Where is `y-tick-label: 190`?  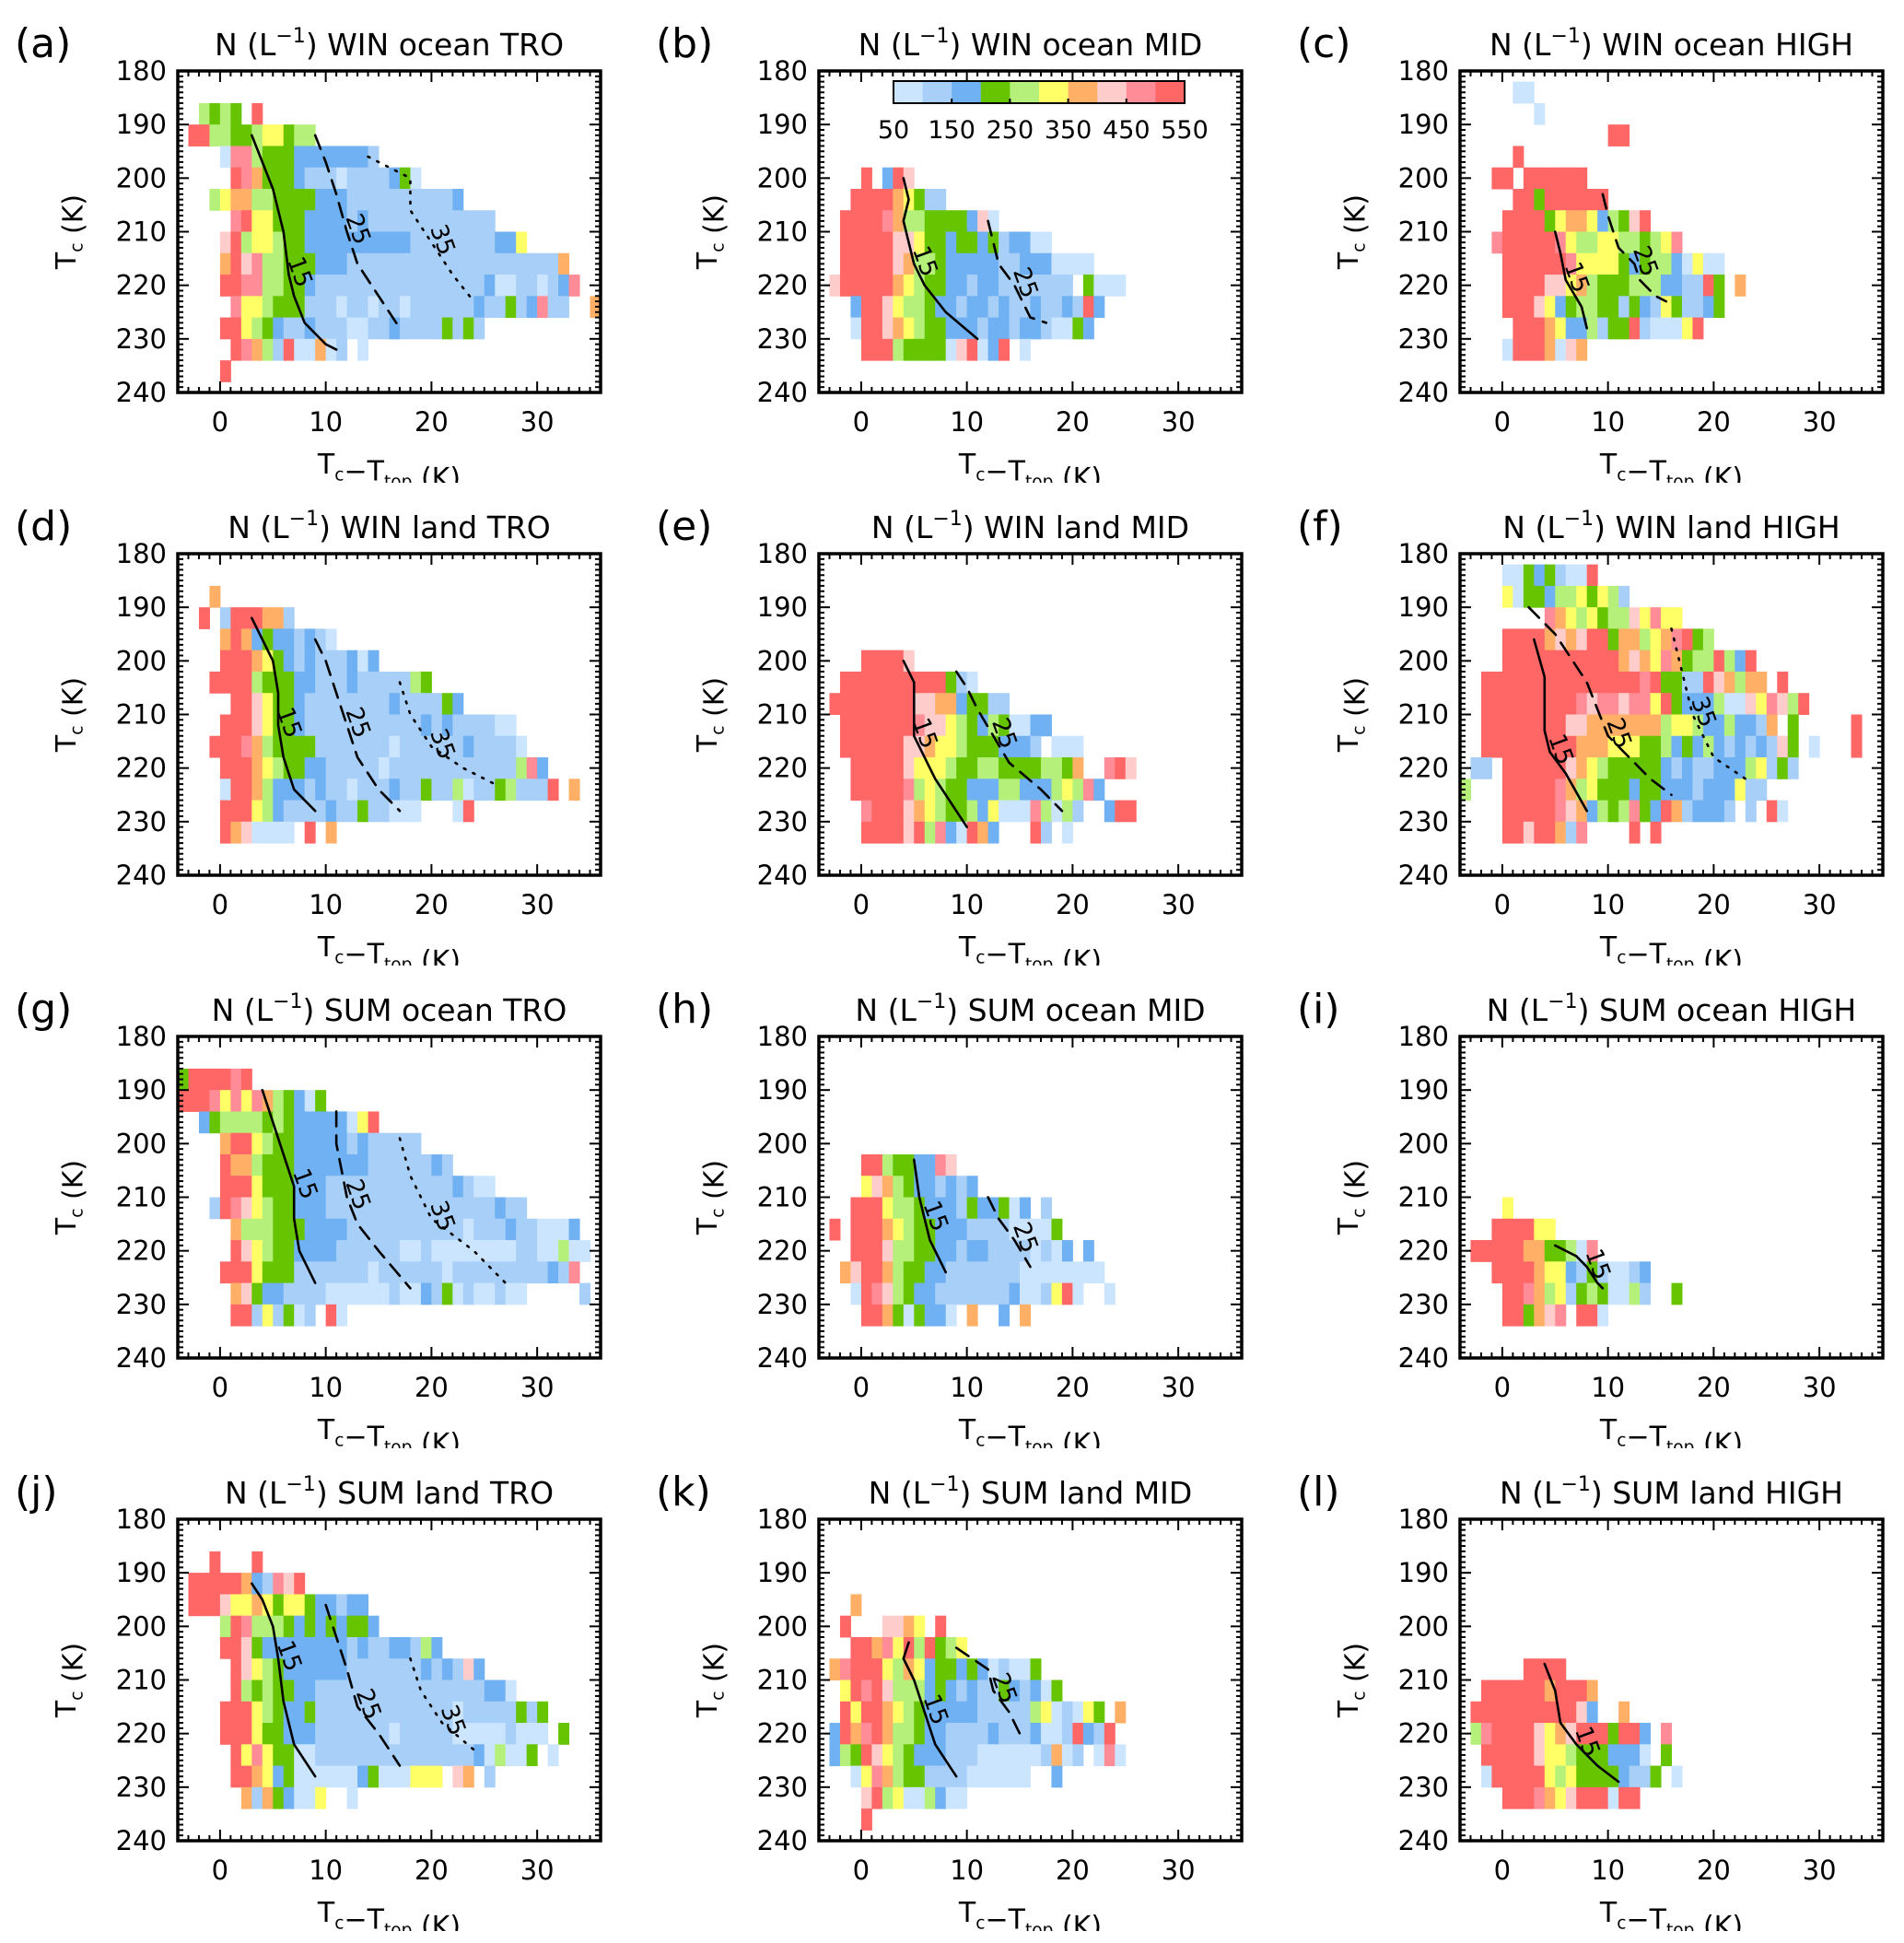 y-tick-label: 190 is located at coordinates (1423, 607).